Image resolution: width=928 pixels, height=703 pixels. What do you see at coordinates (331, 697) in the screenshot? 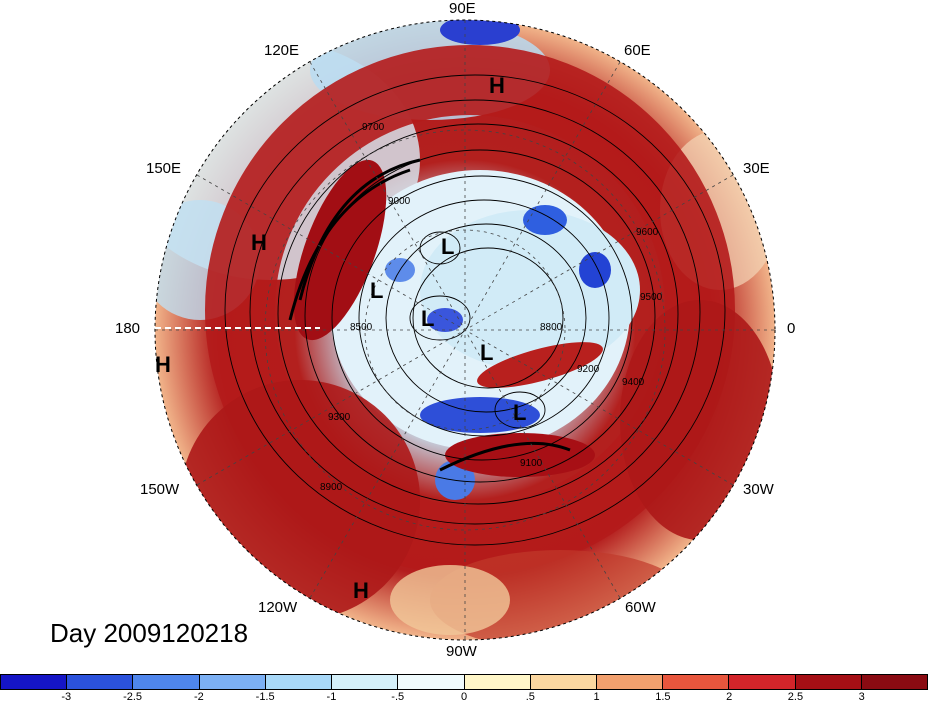
I see `colorbar-tick: -1` at bounding box center [331, 697].